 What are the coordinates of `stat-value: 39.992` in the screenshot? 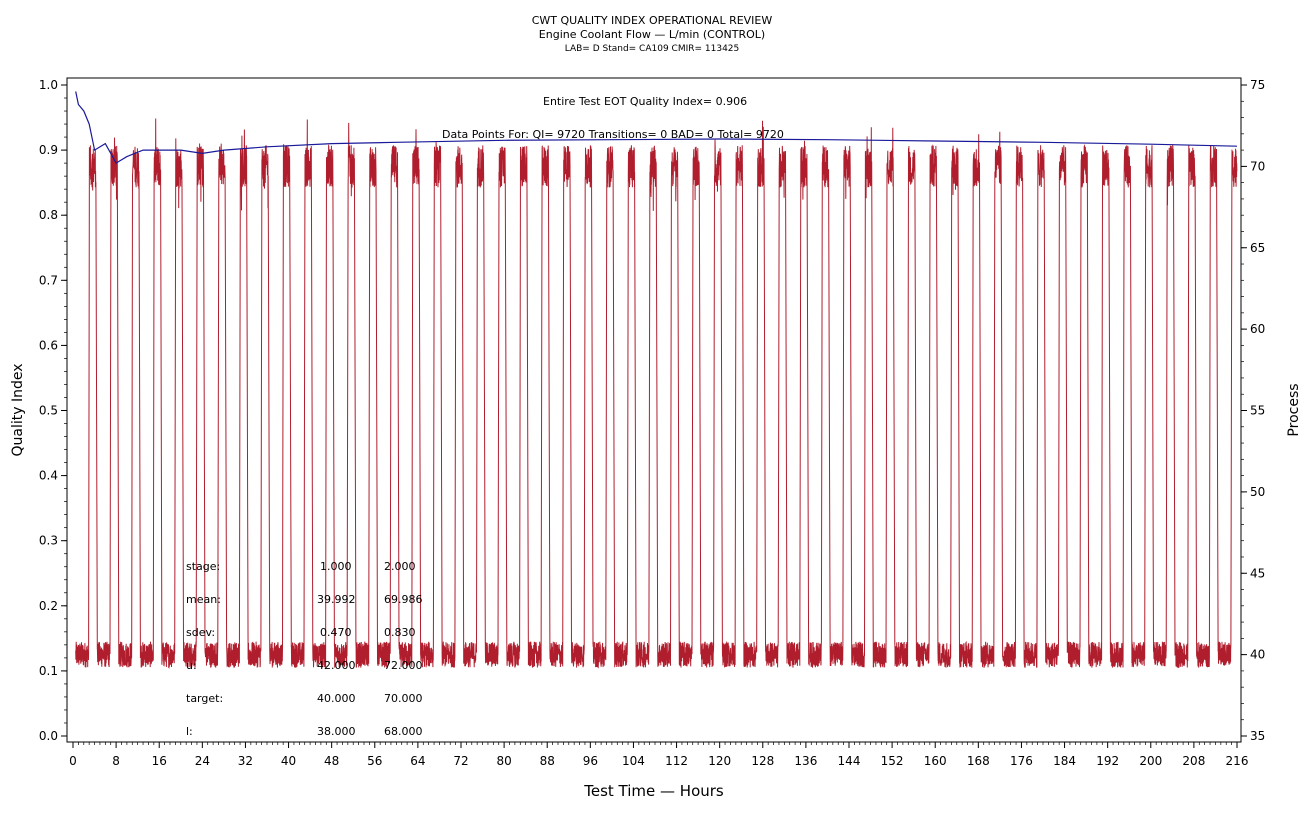 It's located at (336, 599).